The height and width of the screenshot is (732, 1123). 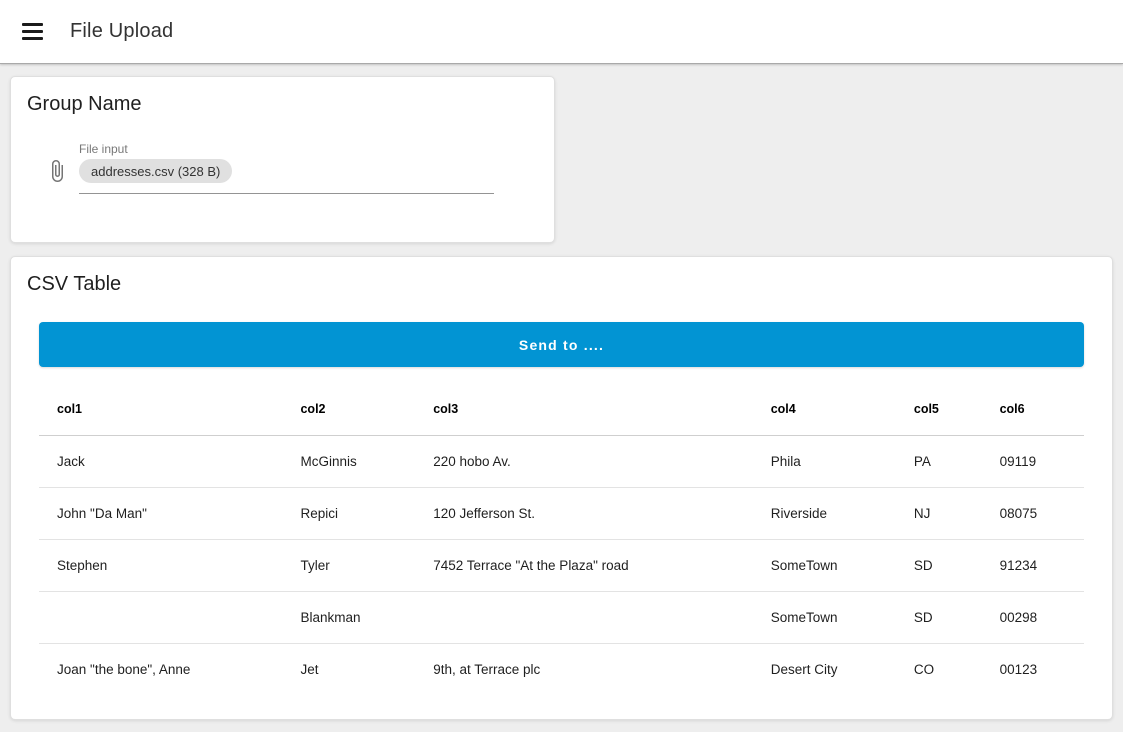 I want to click on table-cell: 9th, at Terrace plc, so click(x=487, y=669).